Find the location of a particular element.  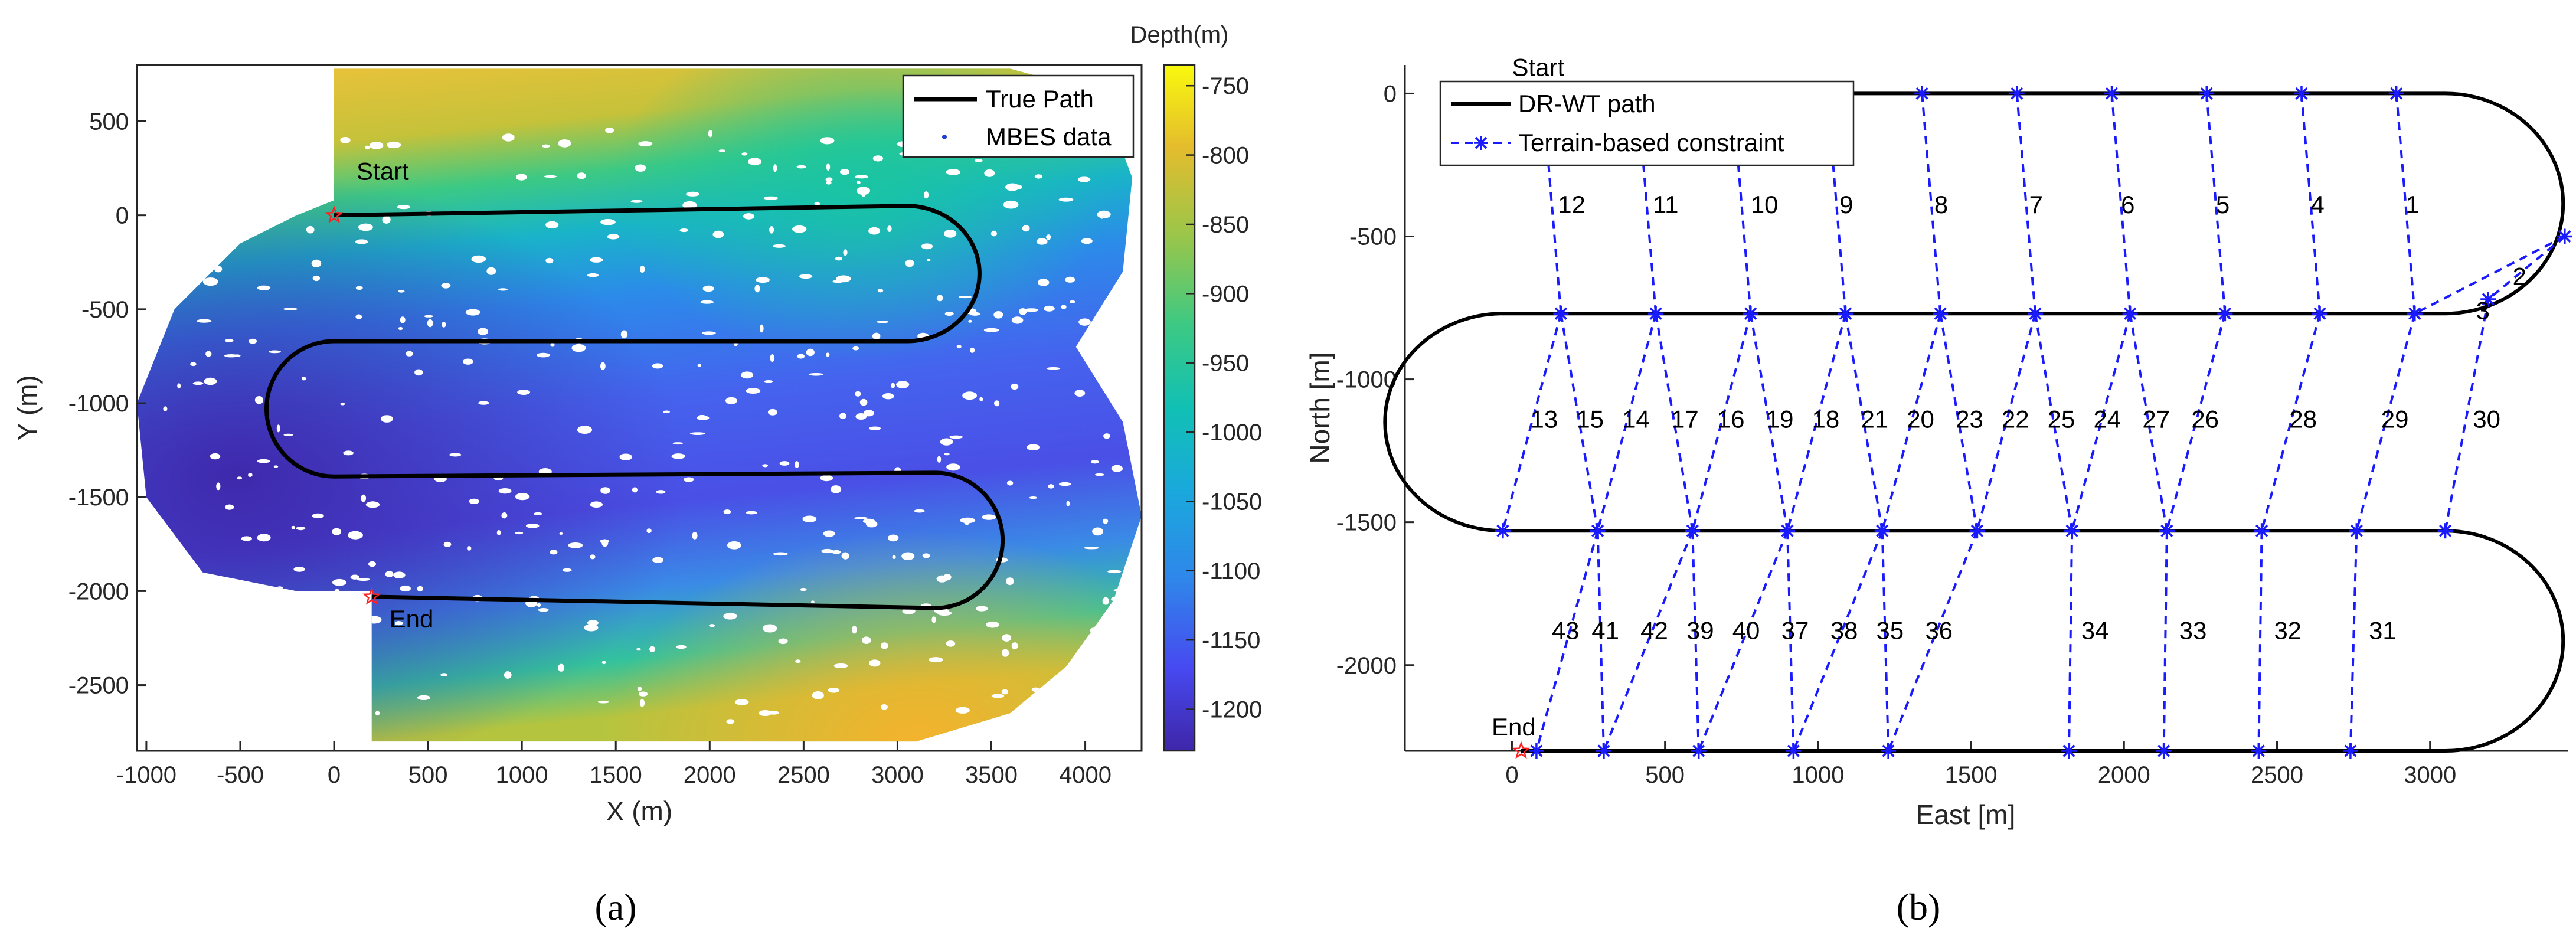

colorbar-tick-label: -750 is located at coordinates (1225, 86).